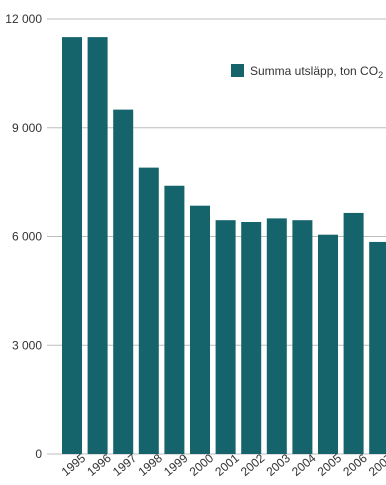  I want to click on x-tick-label: 2007, so click(376, 465).